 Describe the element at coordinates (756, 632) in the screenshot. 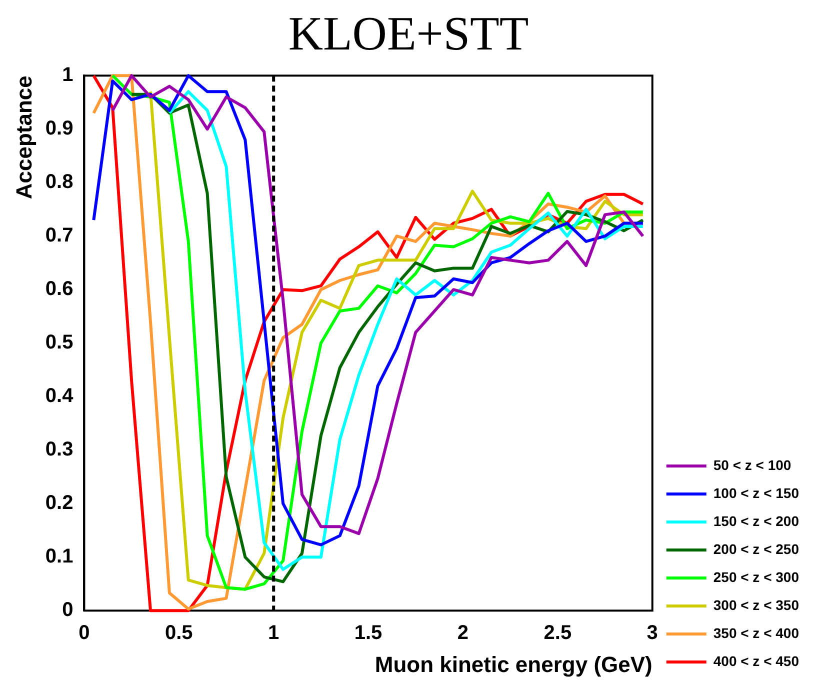

I see `legend-label: 350 < z < 400` at that location.